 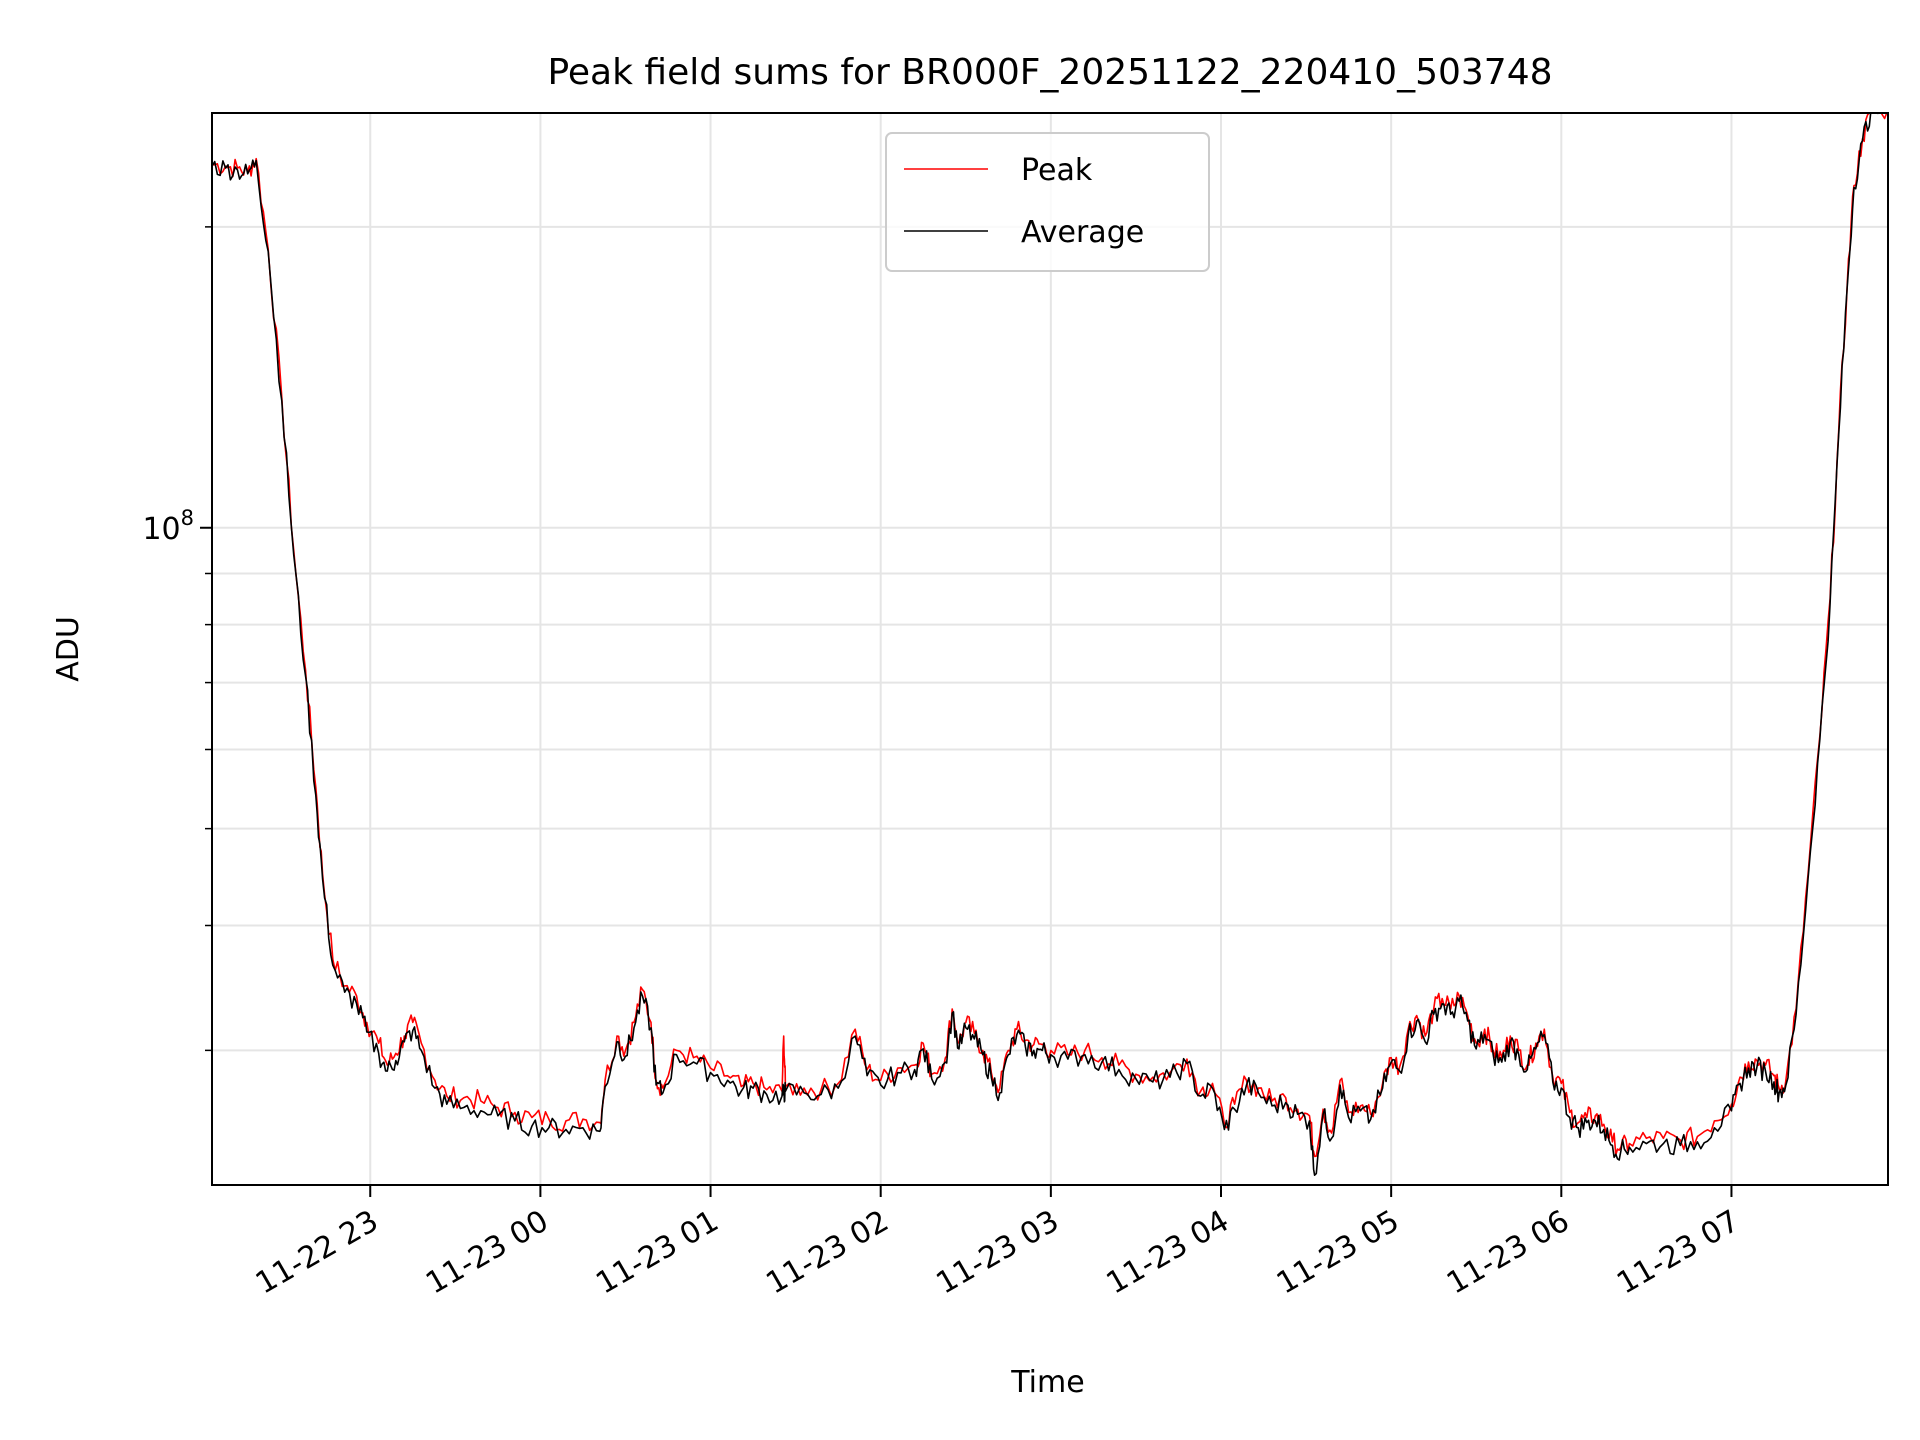 I want to click on y-axis-title: ADU, so click(x=68, y=649).